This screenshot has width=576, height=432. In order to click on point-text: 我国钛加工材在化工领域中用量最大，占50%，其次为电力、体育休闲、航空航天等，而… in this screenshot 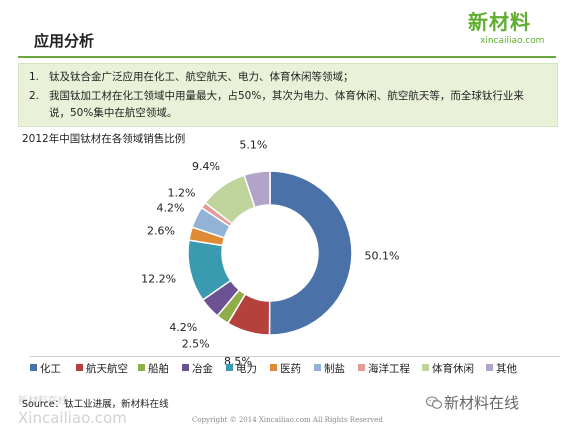, I will do `click(286, 96)`.